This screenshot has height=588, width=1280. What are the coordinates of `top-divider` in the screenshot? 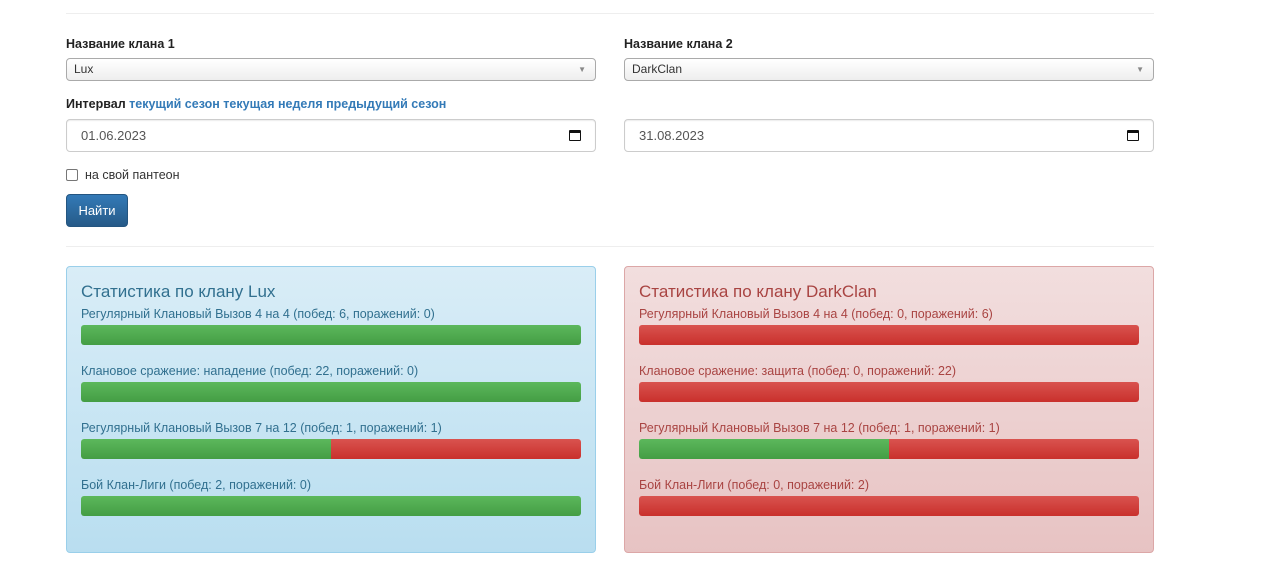 It's located at (610, 13).